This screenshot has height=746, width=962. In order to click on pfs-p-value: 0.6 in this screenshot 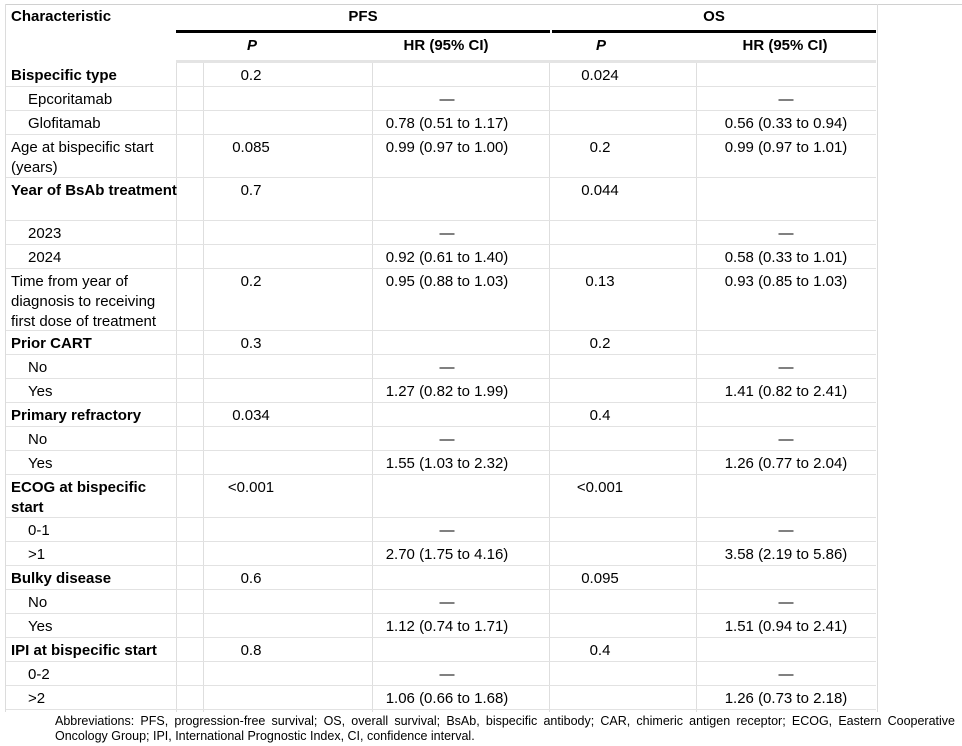, I will do `click(251, 578)`.